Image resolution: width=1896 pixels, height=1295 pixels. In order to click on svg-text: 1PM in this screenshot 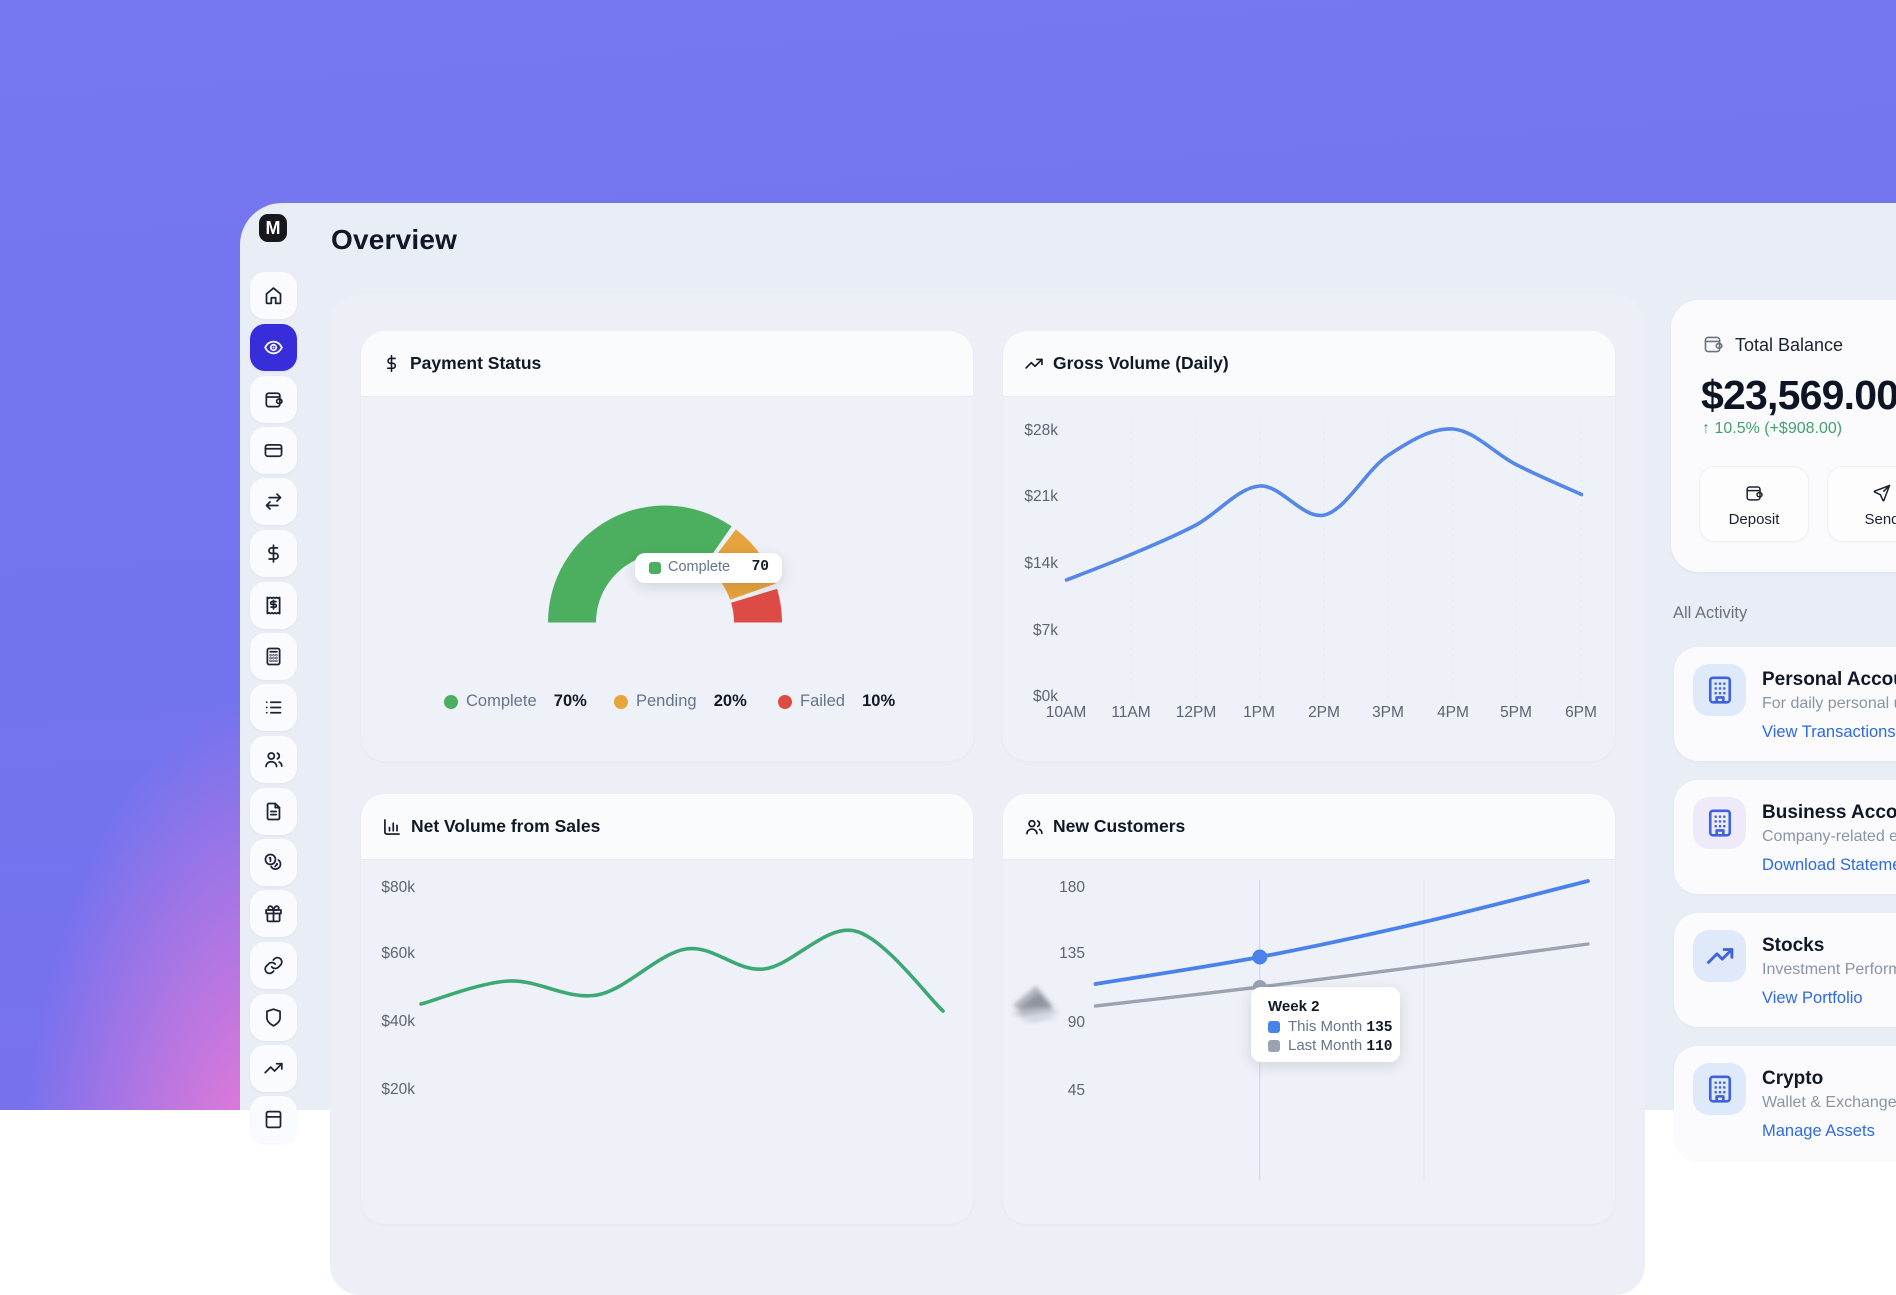, I will do `click(1259, 712)`.